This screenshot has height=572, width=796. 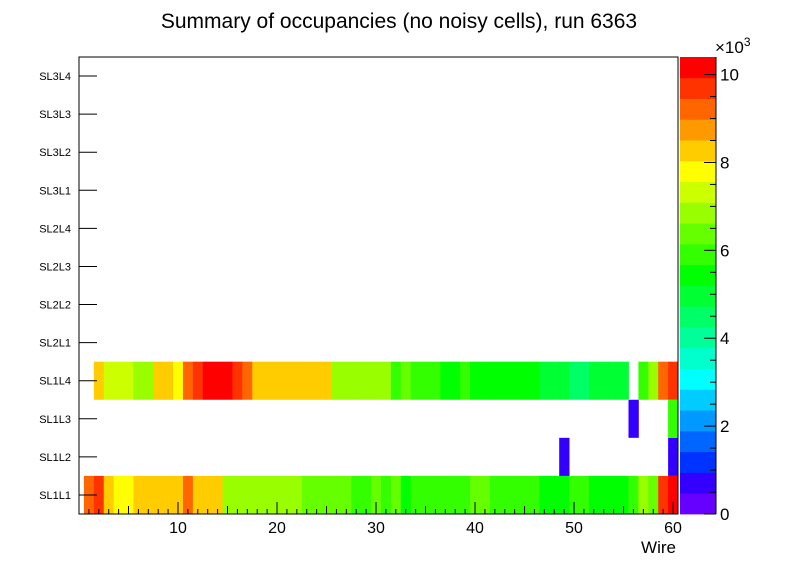 I want to click on y-tick-label-sl2l3: SL2L3, so click(x=55, y=267).